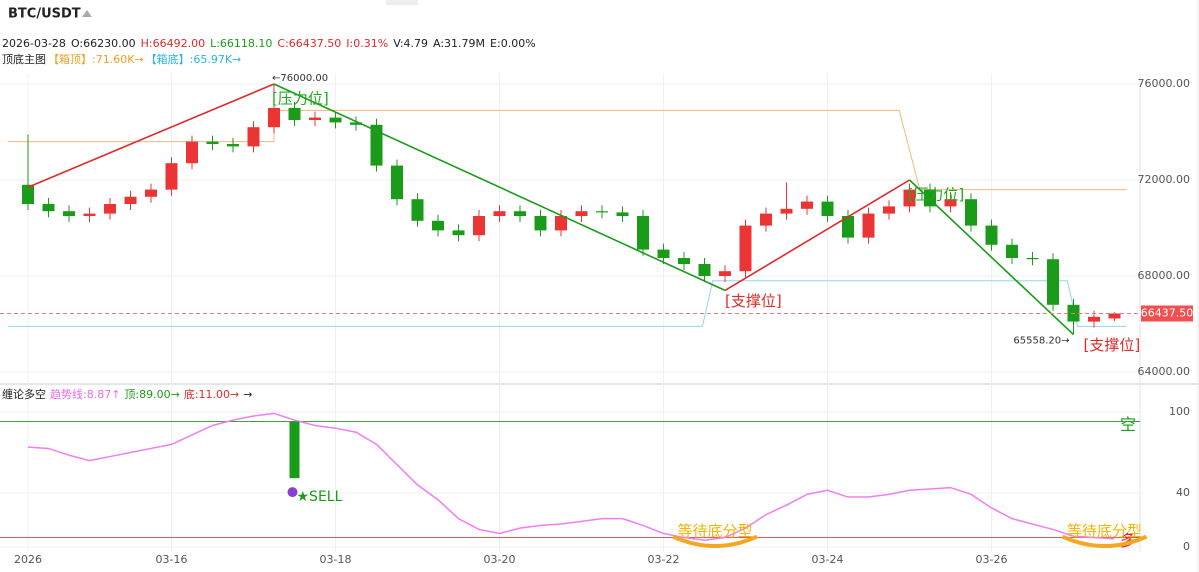 The width and height of the screenshot is (1199, 572). Describe the element at coordinates (402, 2) in the screenshot. I see `toolbar-handle` at that location.